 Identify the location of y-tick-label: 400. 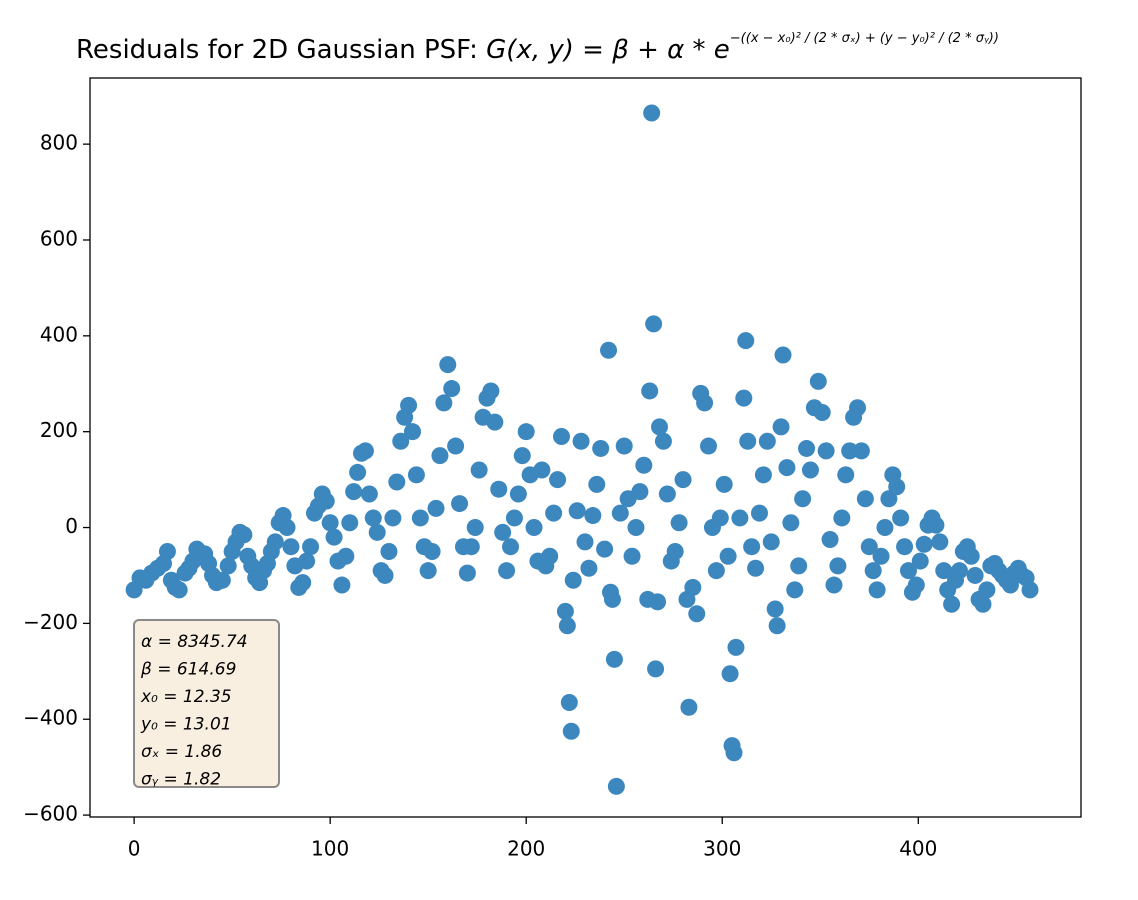
(59, 334).